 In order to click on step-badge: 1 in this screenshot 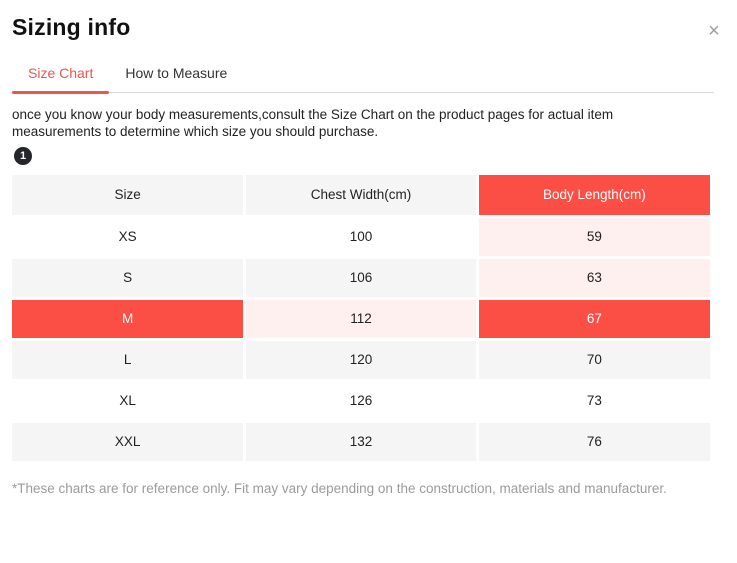, I will do `click(23, 156)`.